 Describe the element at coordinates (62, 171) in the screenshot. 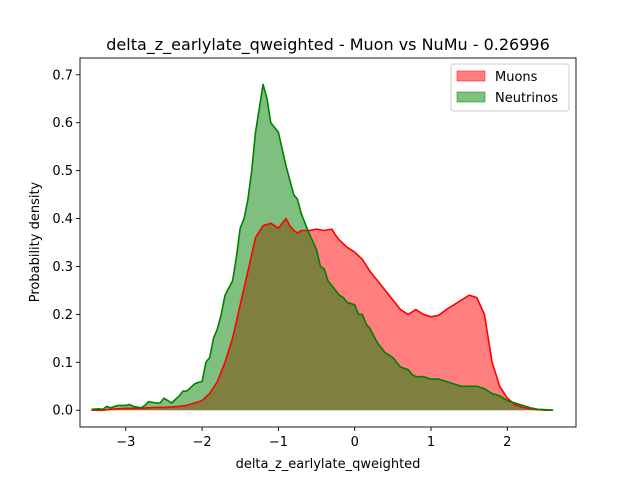

I see `y-tick-label: 0.5` at that location.